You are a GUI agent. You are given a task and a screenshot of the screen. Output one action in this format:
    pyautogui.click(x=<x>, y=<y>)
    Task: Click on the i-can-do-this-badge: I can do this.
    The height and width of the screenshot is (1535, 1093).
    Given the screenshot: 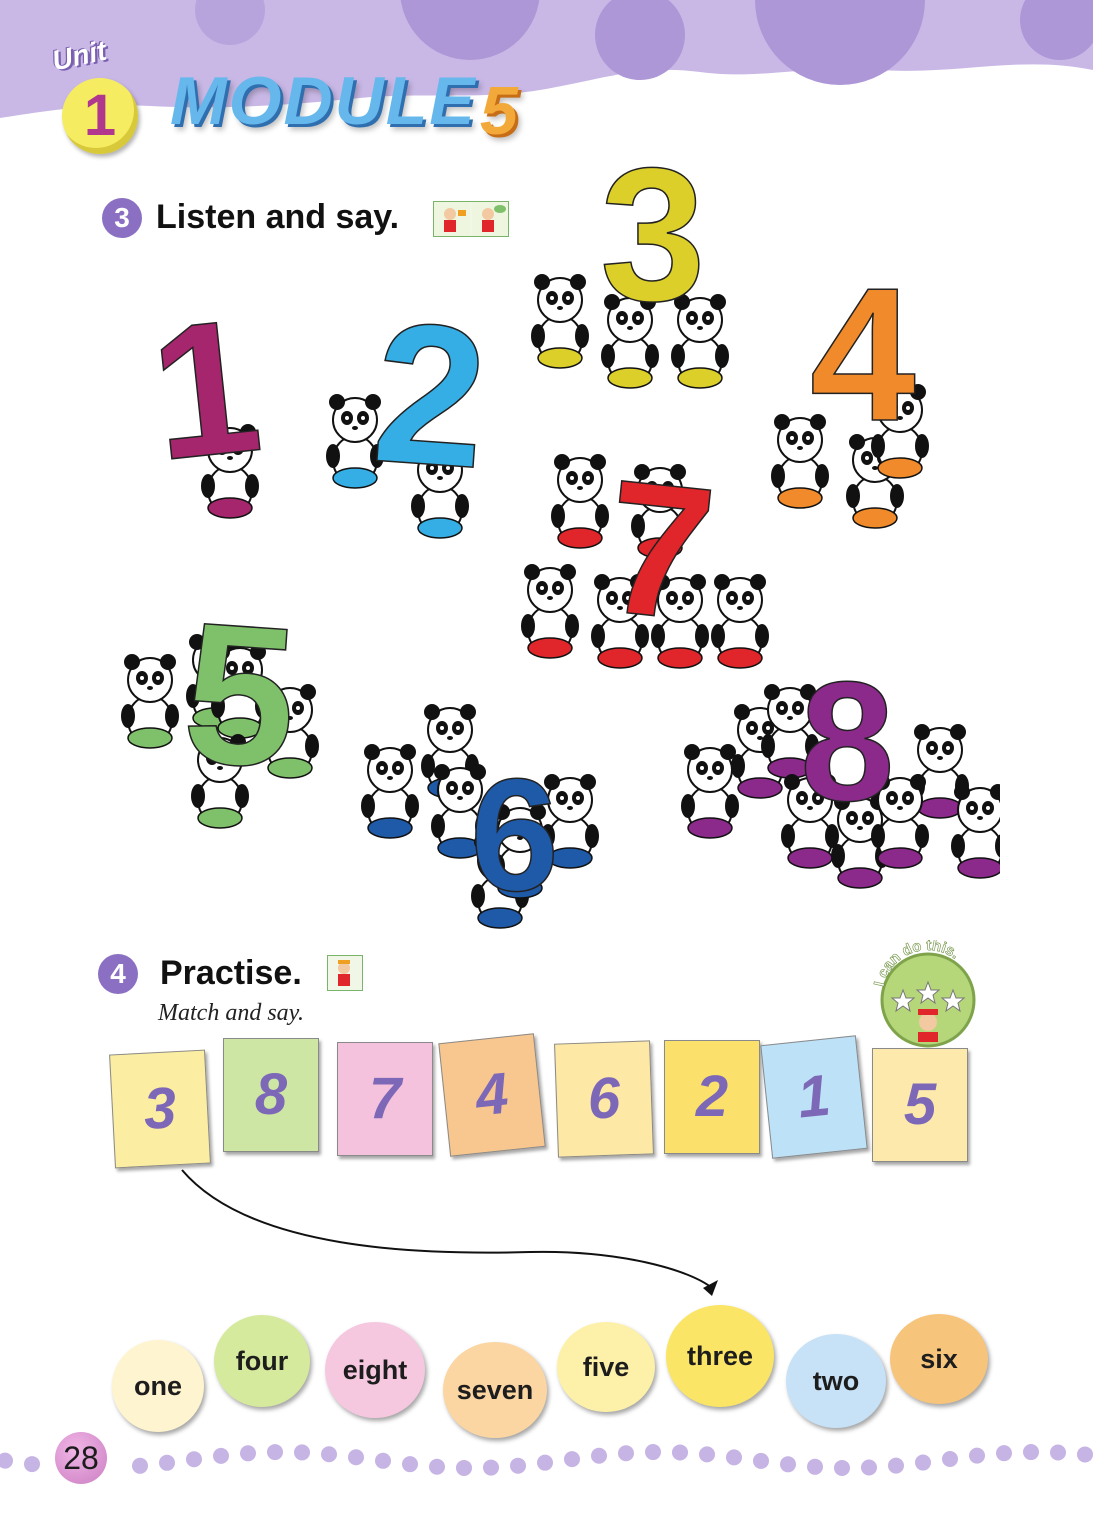 What is the action you would take?
    pyautogui.click(x=923, y=994)
    